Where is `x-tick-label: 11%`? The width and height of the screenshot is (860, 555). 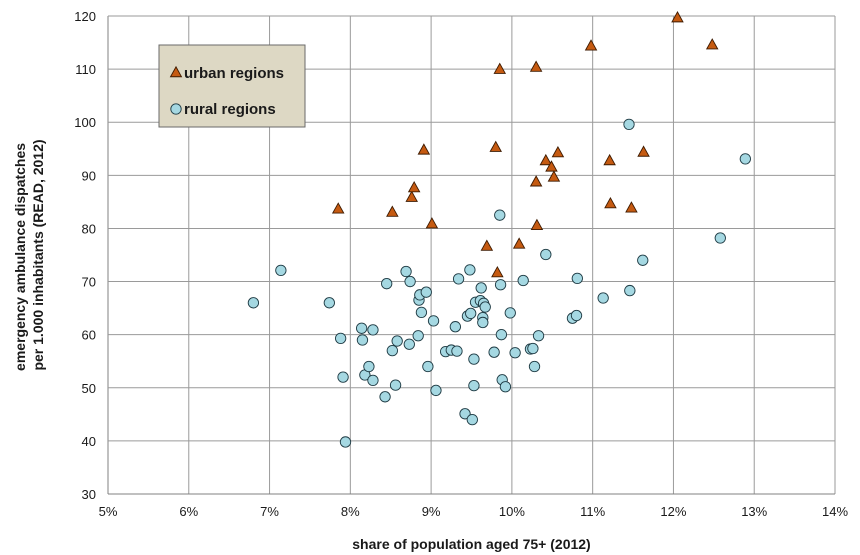 x-tick-label: 11% is located at coordinates (592, 511).